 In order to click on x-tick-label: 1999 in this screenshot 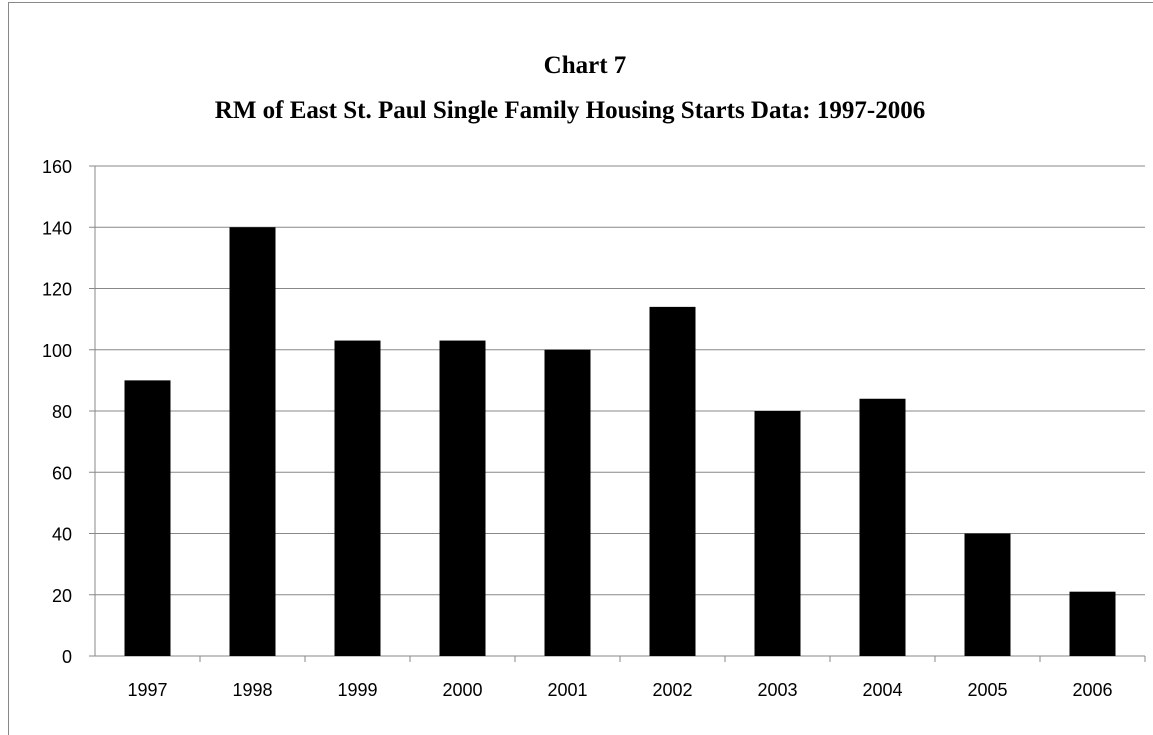, I will do `click(357, 690)`.